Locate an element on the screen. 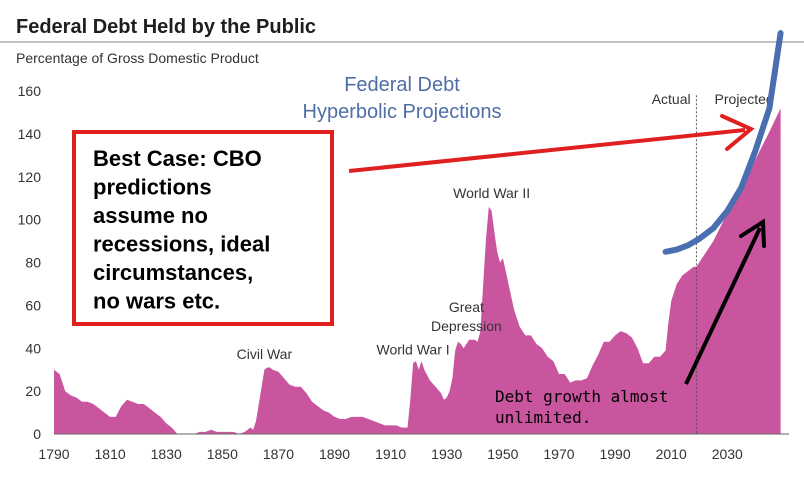 The height and width of the screenshot is (480, 804). y-tick-label: 40 is located at coordinates (33, 348).